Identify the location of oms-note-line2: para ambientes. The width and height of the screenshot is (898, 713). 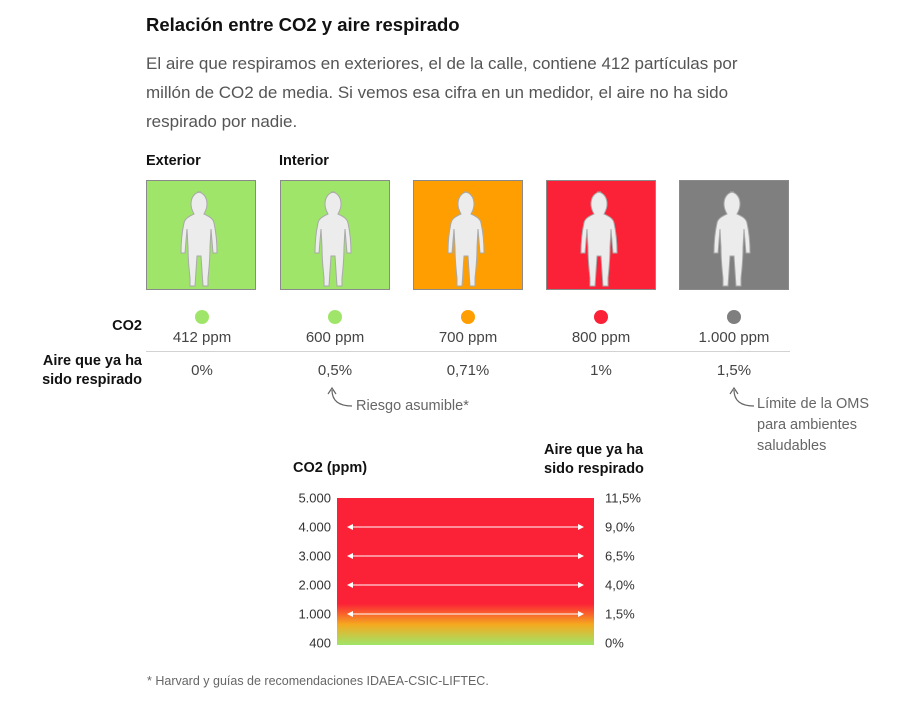
(807, 425).